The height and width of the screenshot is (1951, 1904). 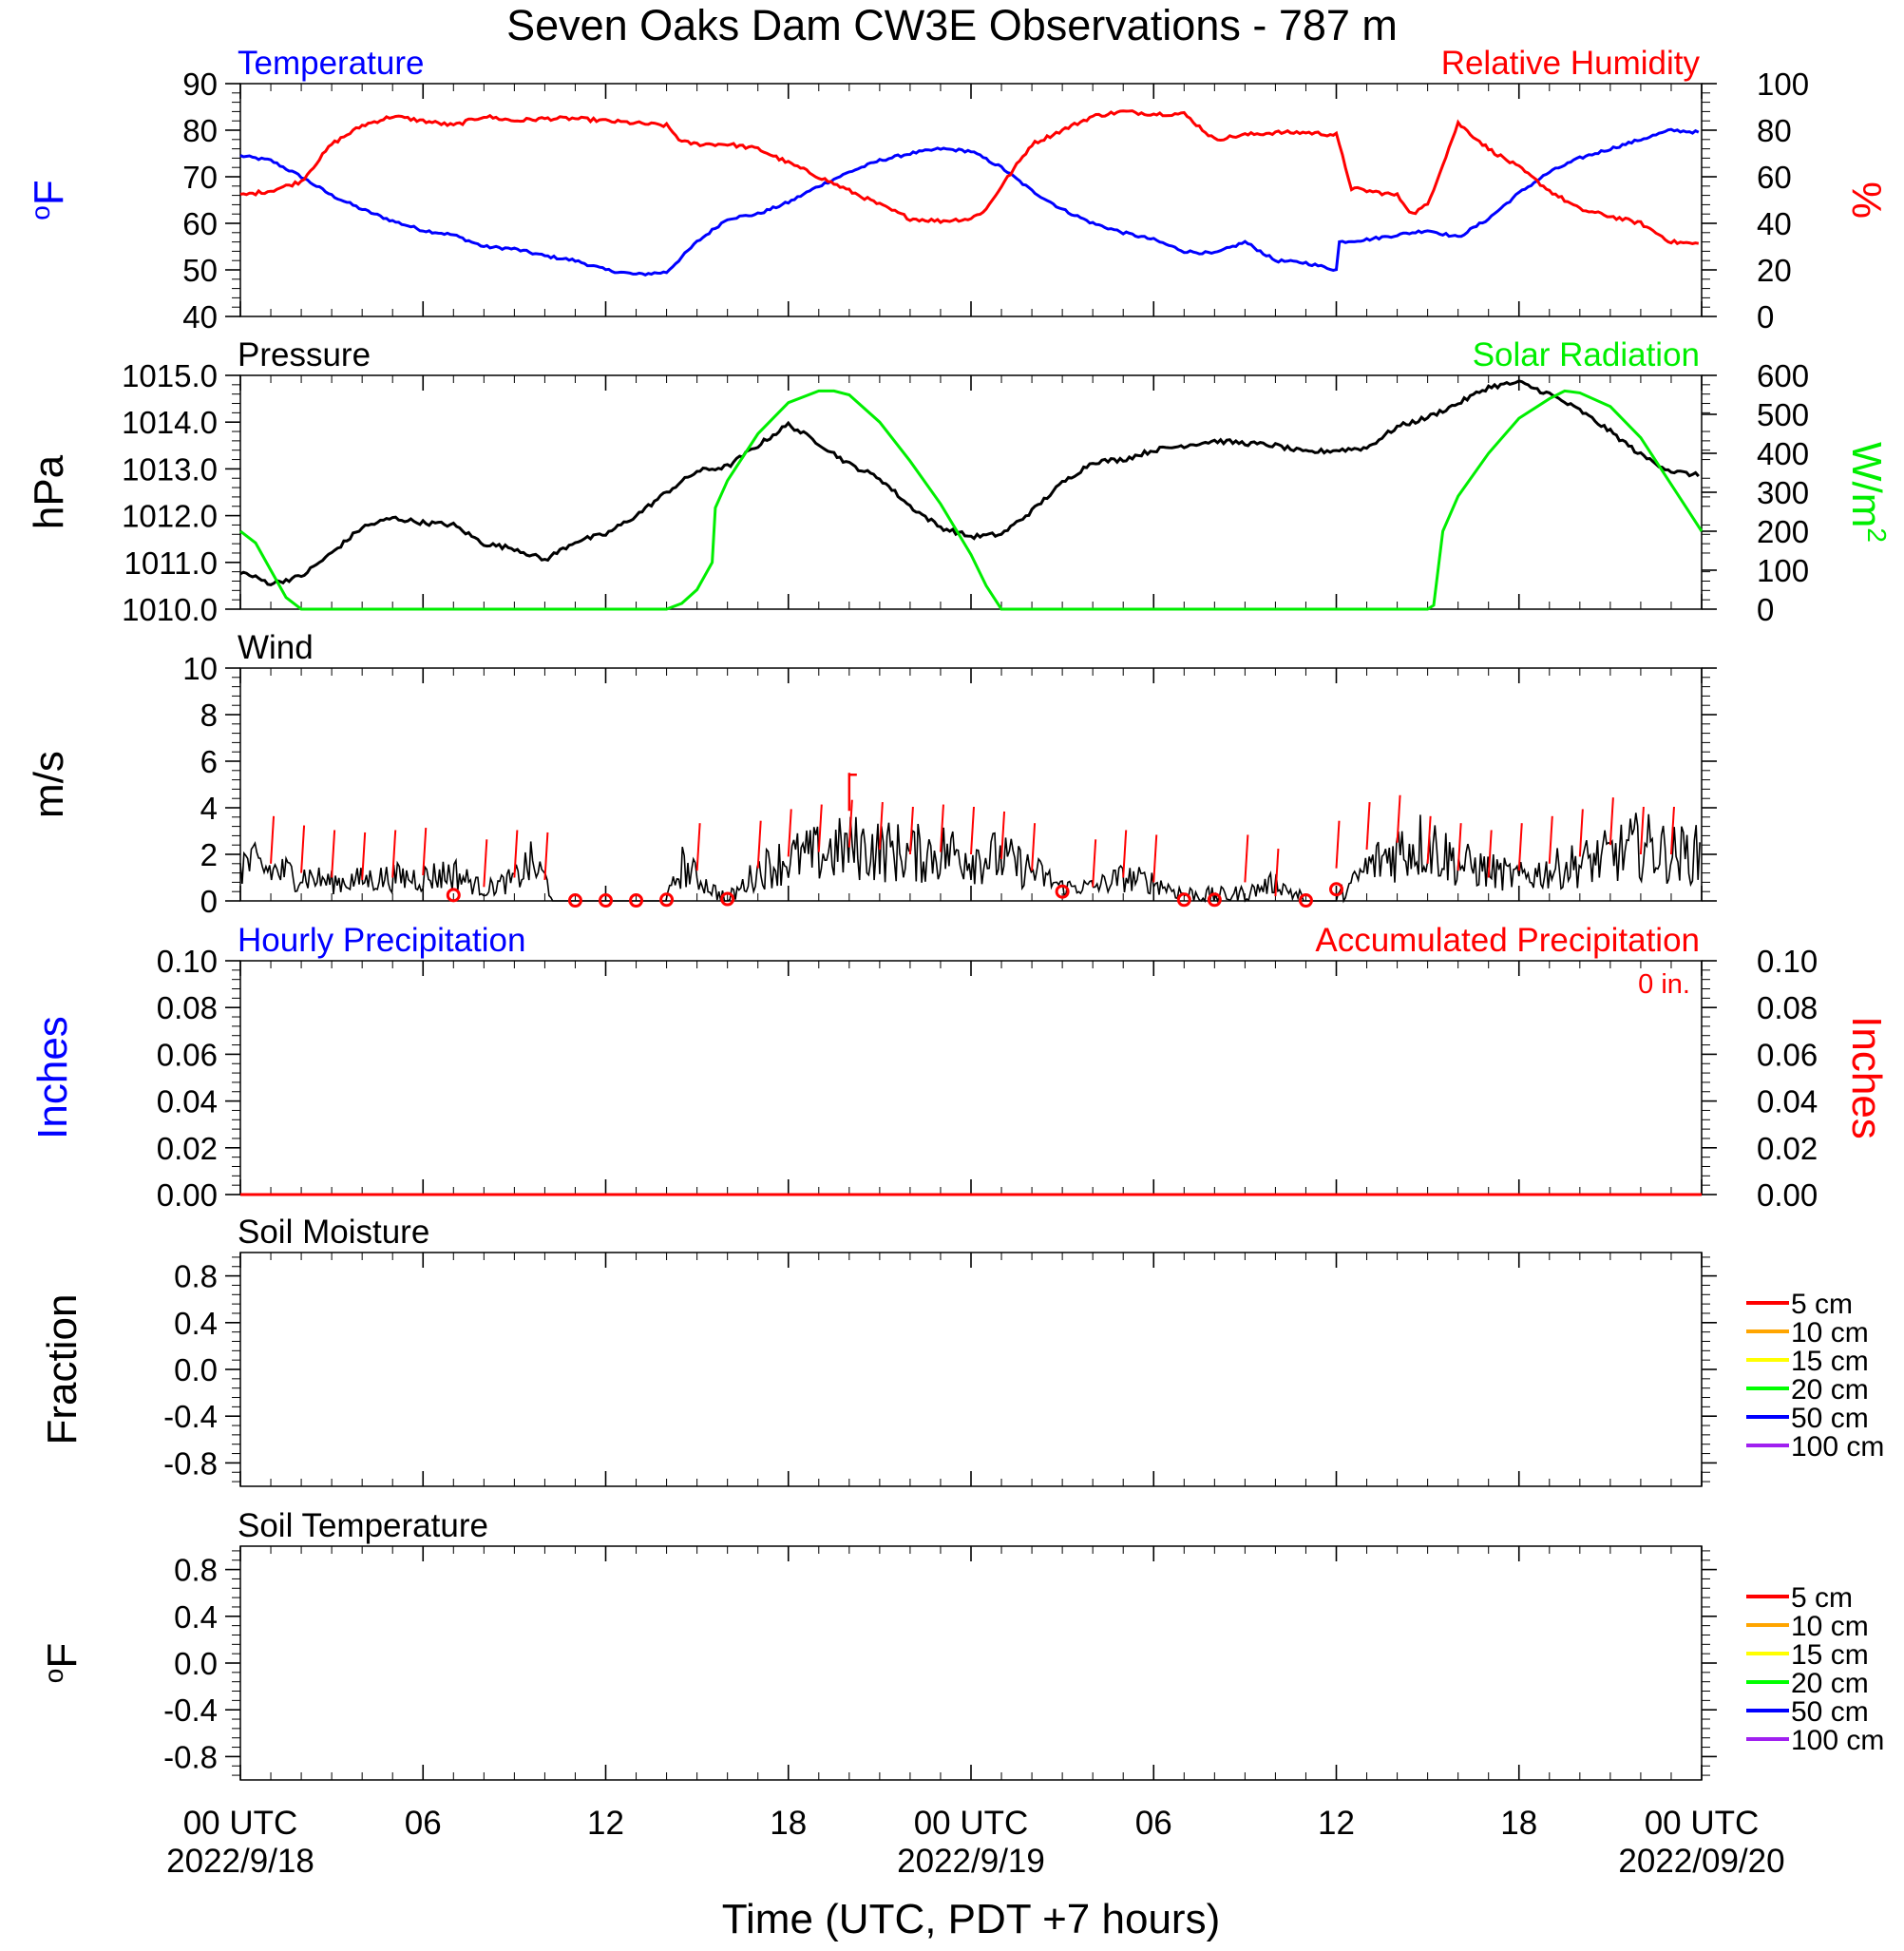 I want to click on panel-title-right: Accumulated Precipitation, so click(x=1508, y=941).